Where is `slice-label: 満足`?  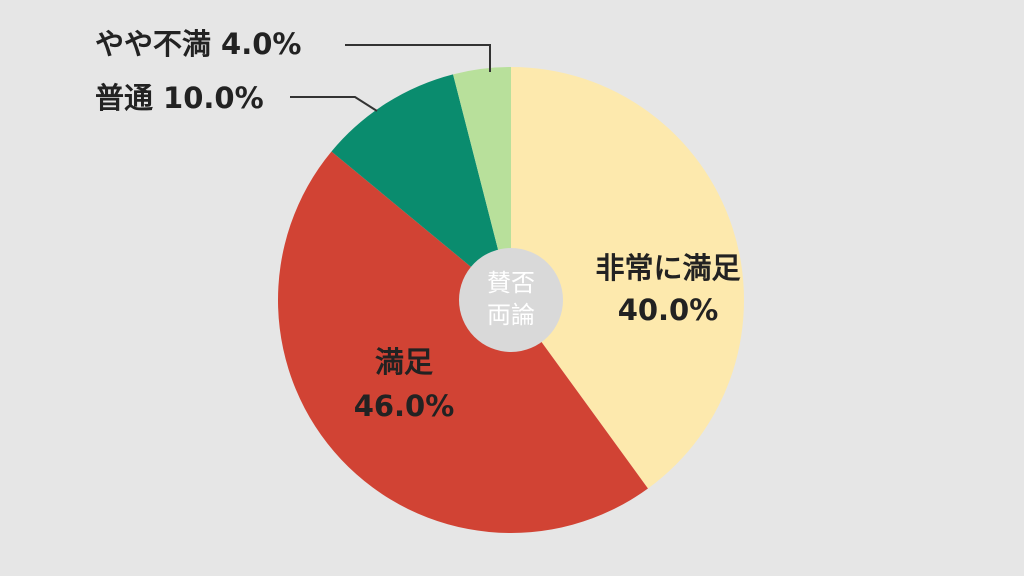
slice-label: 満足 is located at coordinates (404, 362).